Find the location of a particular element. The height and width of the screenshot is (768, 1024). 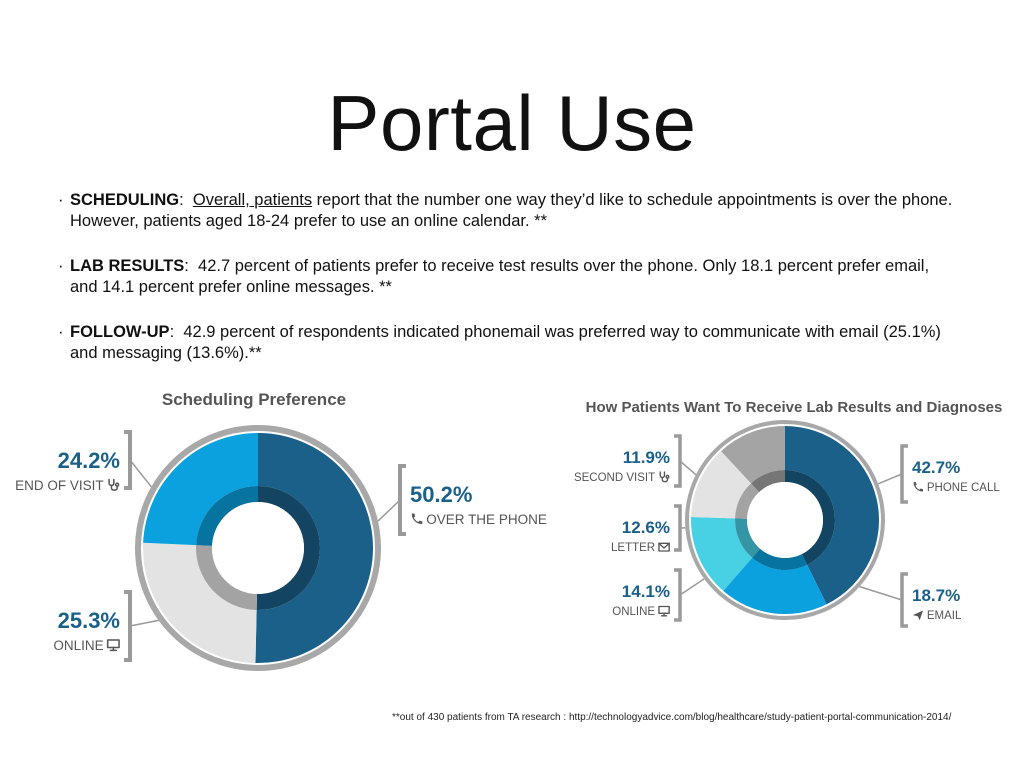

slice-label-2: 24.2% END OF VISIT is located at coordinates (83, 461).